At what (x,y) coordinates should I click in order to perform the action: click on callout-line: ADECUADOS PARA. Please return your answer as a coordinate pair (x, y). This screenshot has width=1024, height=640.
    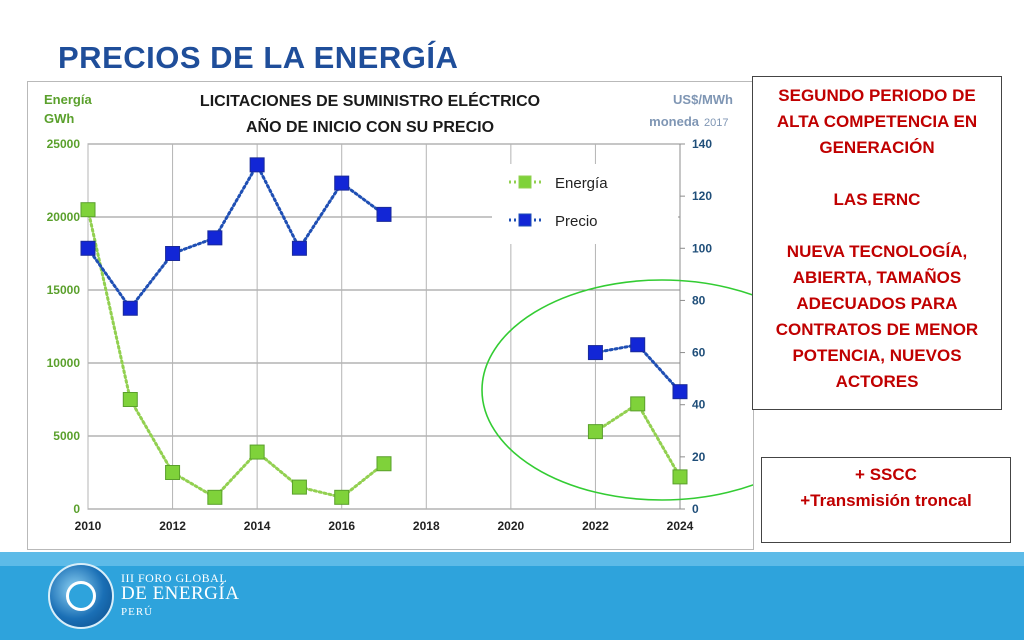
    Looking at the image, I should click on (877, 303).